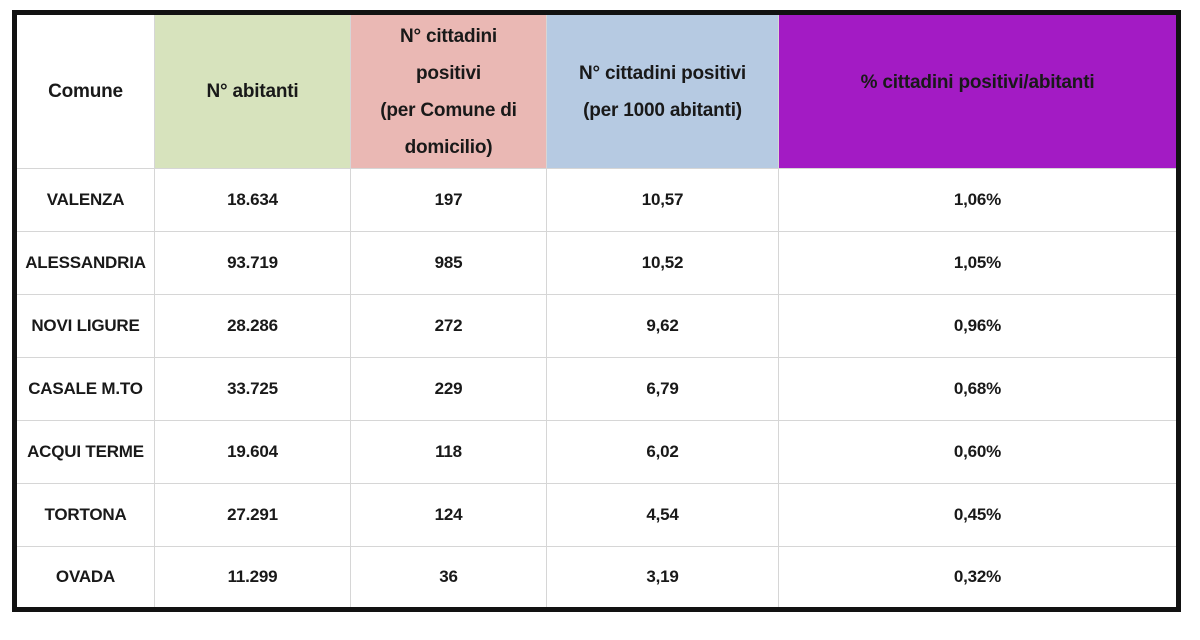 The height and width of the screenshot is (640, 1200). Describe the element at coordinates (448, 200) in the screenshot. I see `cell-positivi: 197` at that location.